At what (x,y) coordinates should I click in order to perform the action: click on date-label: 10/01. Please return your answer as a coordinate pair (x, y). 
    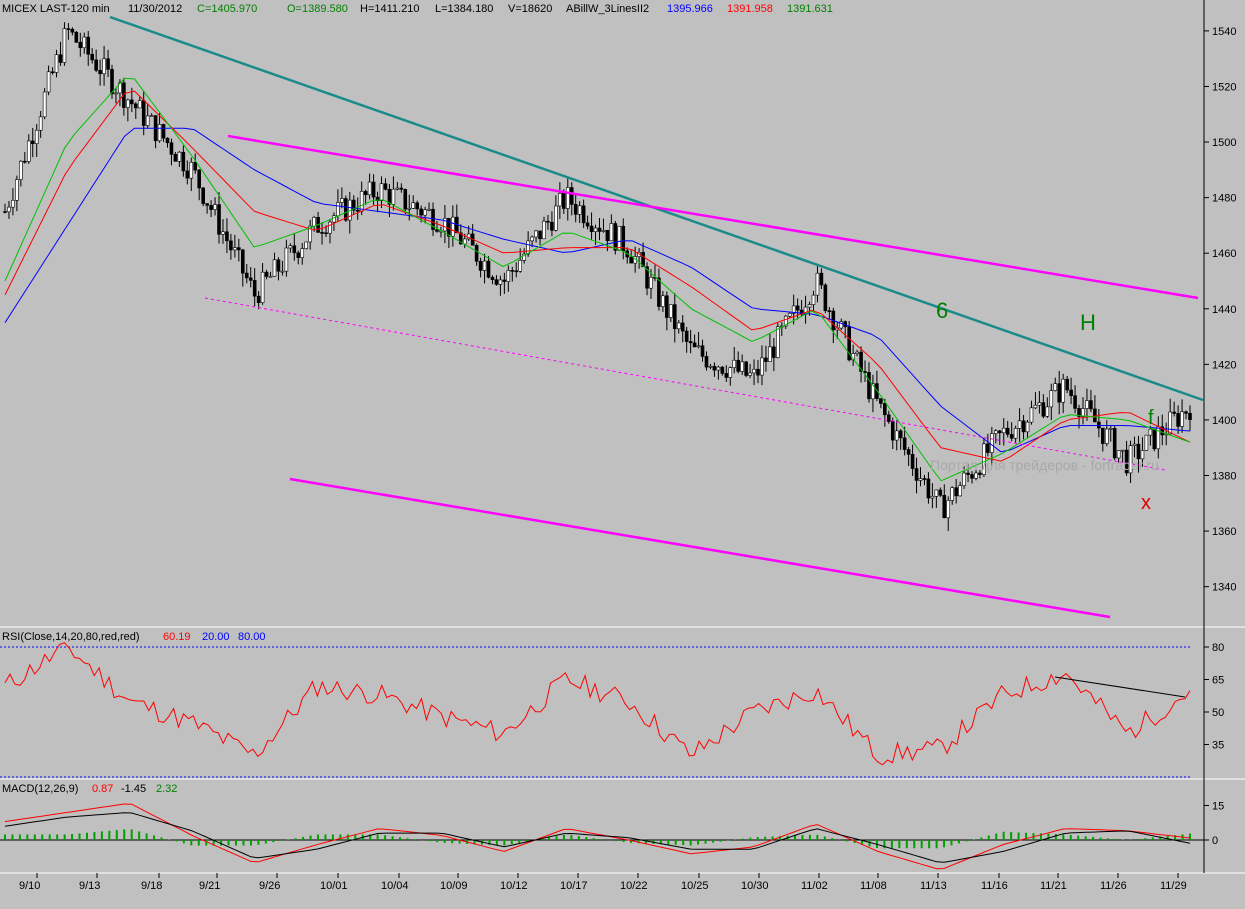
    Looking at the image, I should click on (334, 886).